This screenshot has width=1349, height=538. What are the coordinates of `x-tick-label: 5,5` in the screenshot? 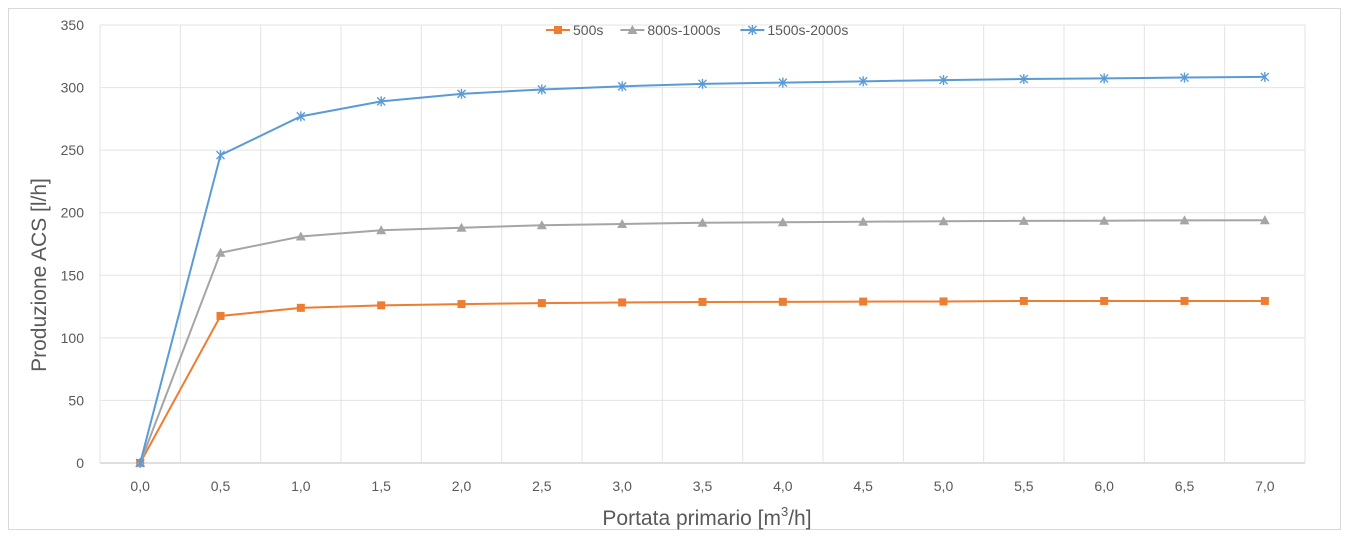 It's located at (1024, 486).